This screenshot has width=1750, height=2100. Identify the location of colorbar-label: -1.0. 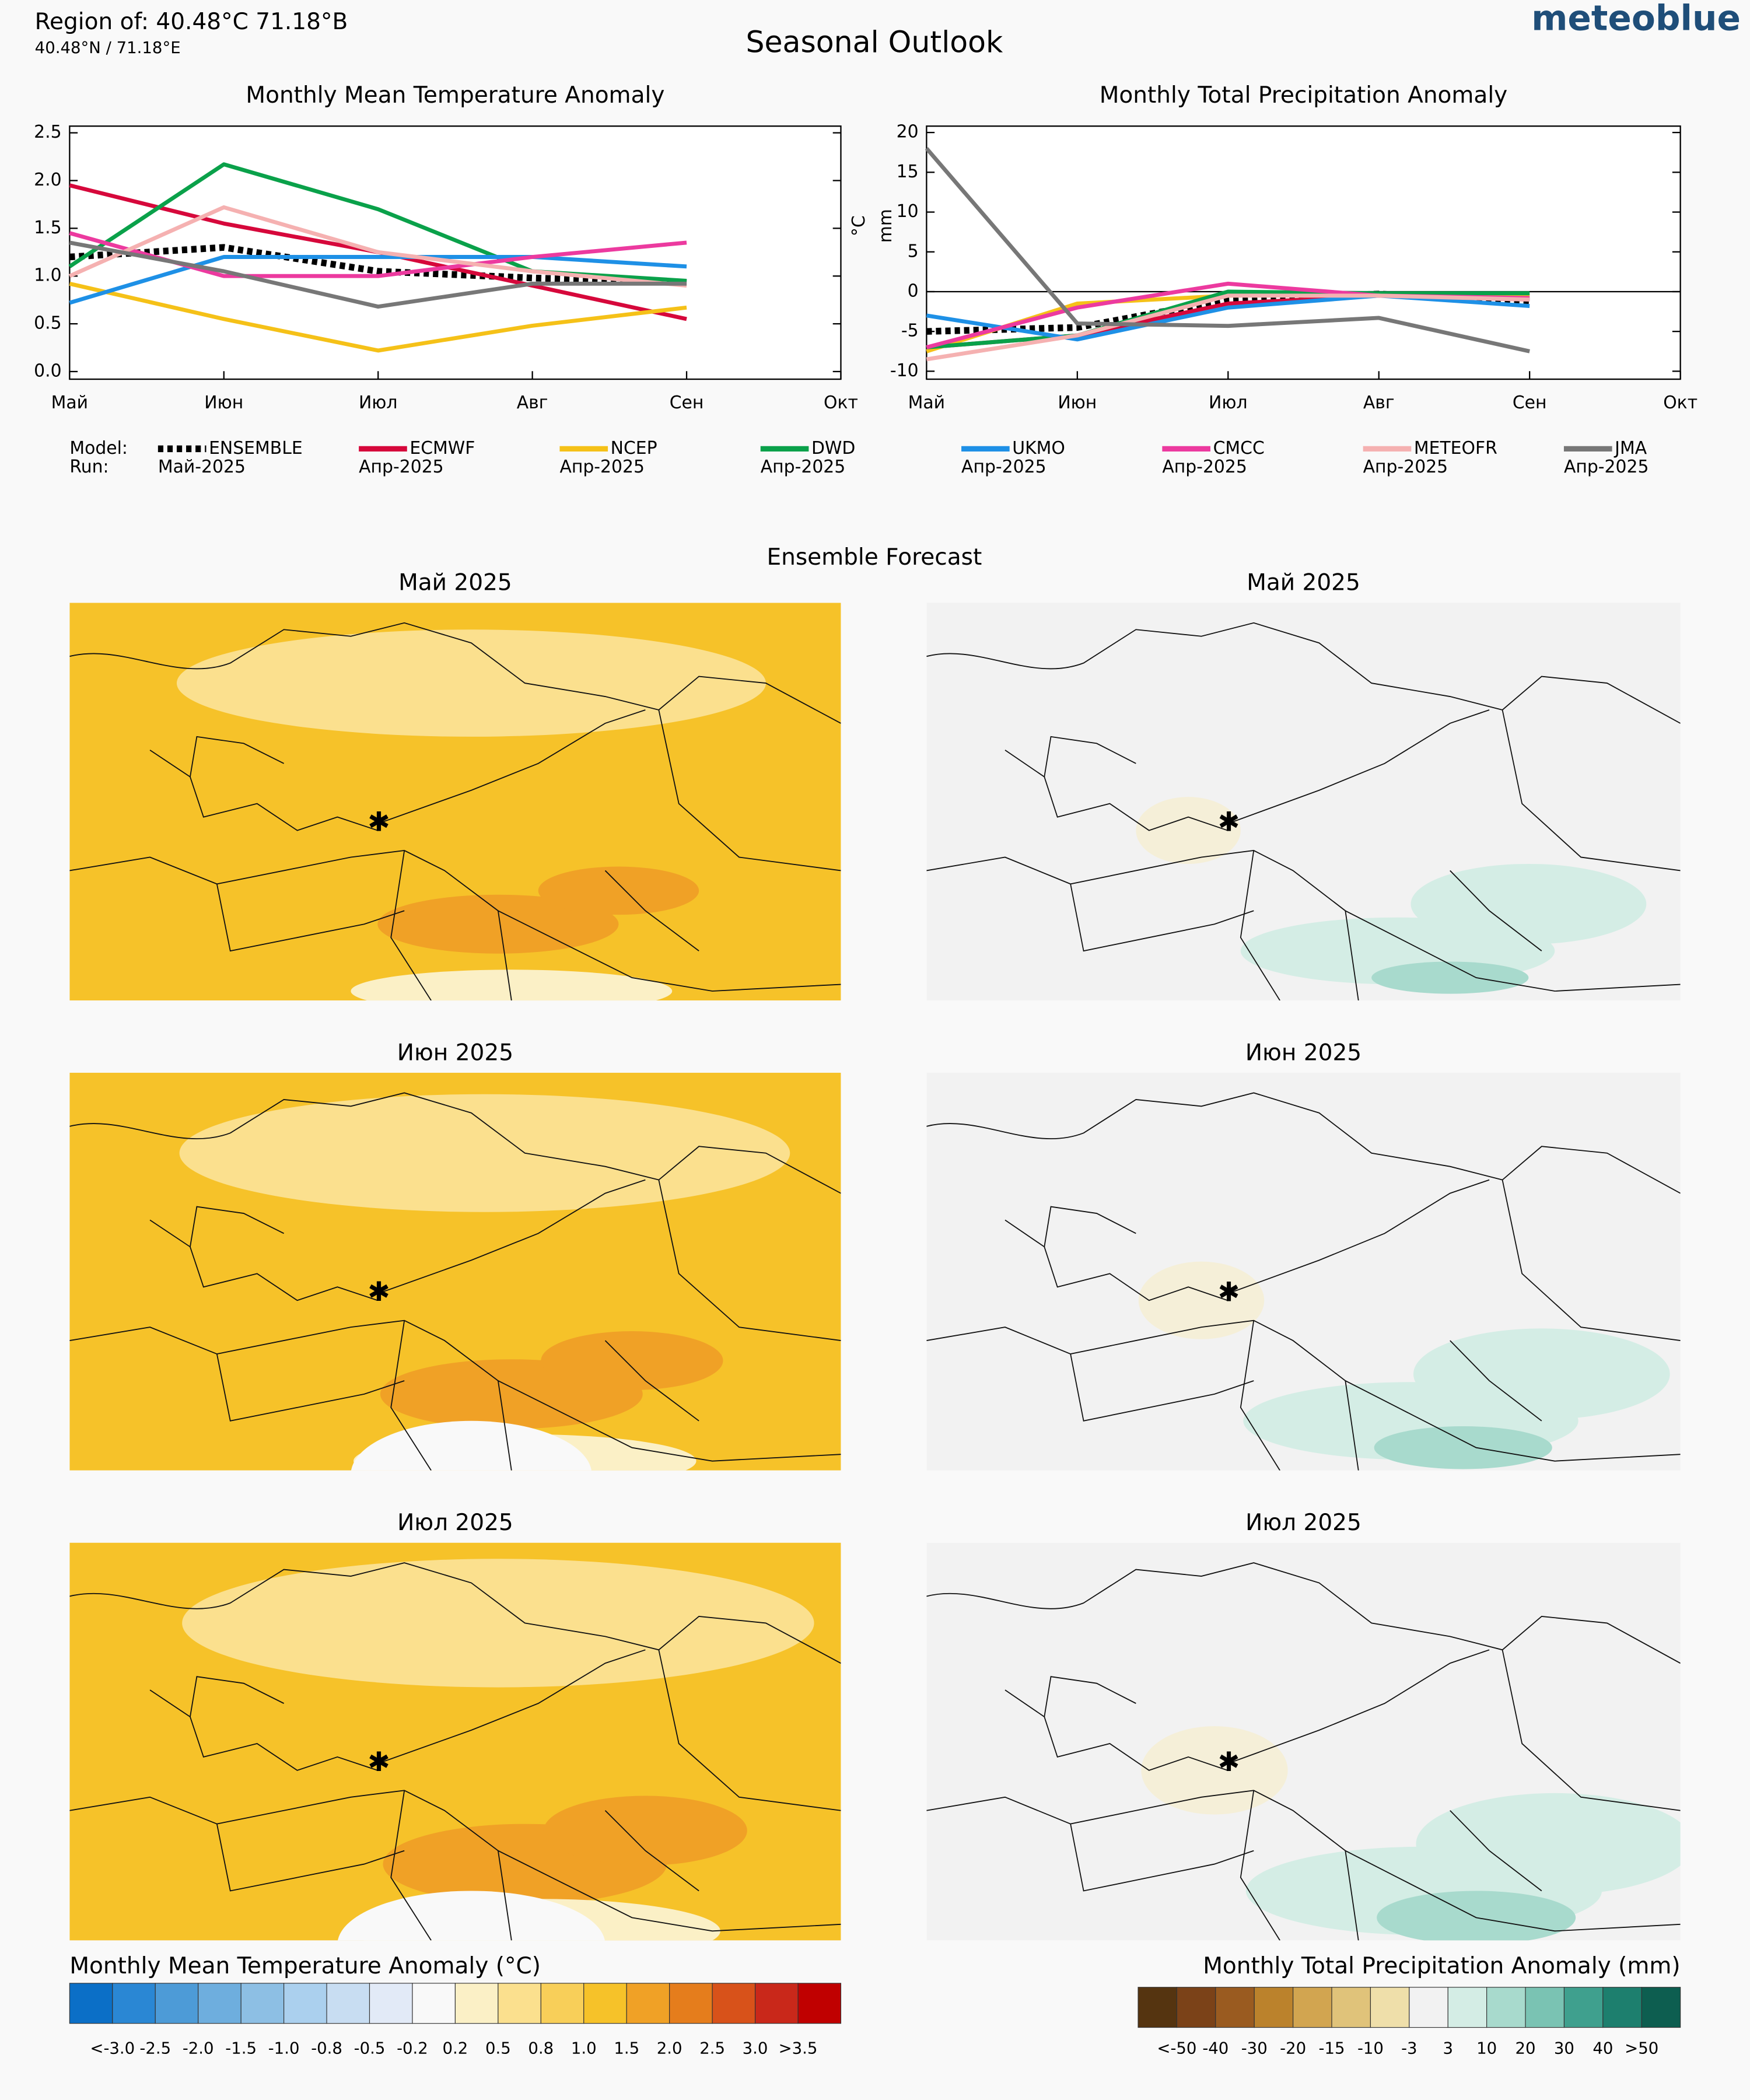
(284, 2048).